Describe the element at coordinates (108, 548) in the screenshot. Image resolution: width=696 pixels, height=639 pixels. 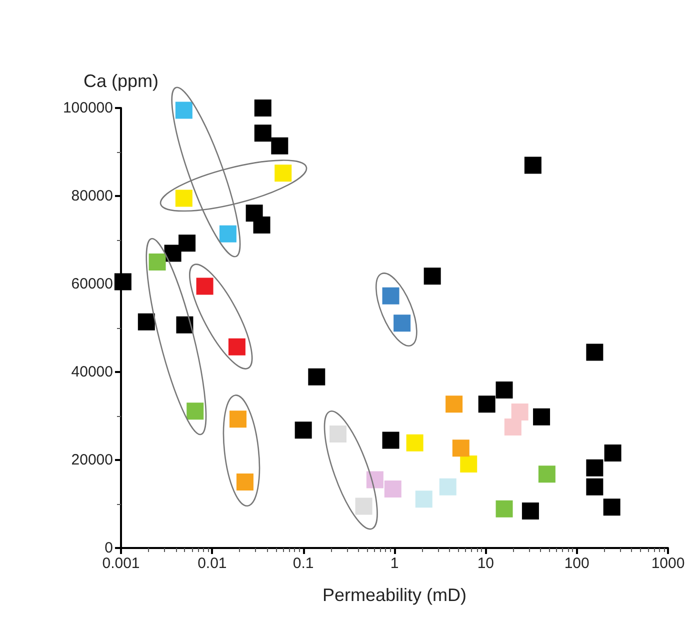
I see `y-tick-label: 0` at that location.